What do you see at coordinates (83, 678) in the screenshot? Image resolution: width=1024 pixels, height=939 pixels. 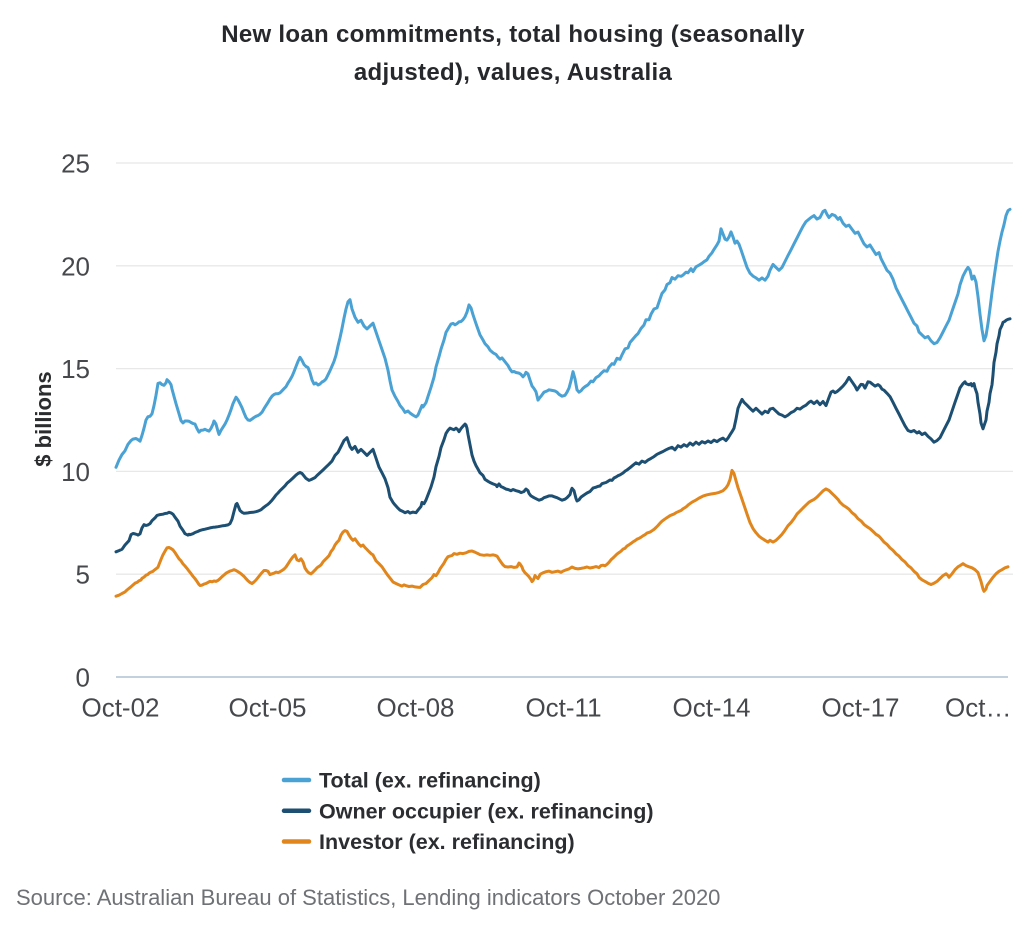 I see `svg-text: 0` at bounding box center [83, 678].